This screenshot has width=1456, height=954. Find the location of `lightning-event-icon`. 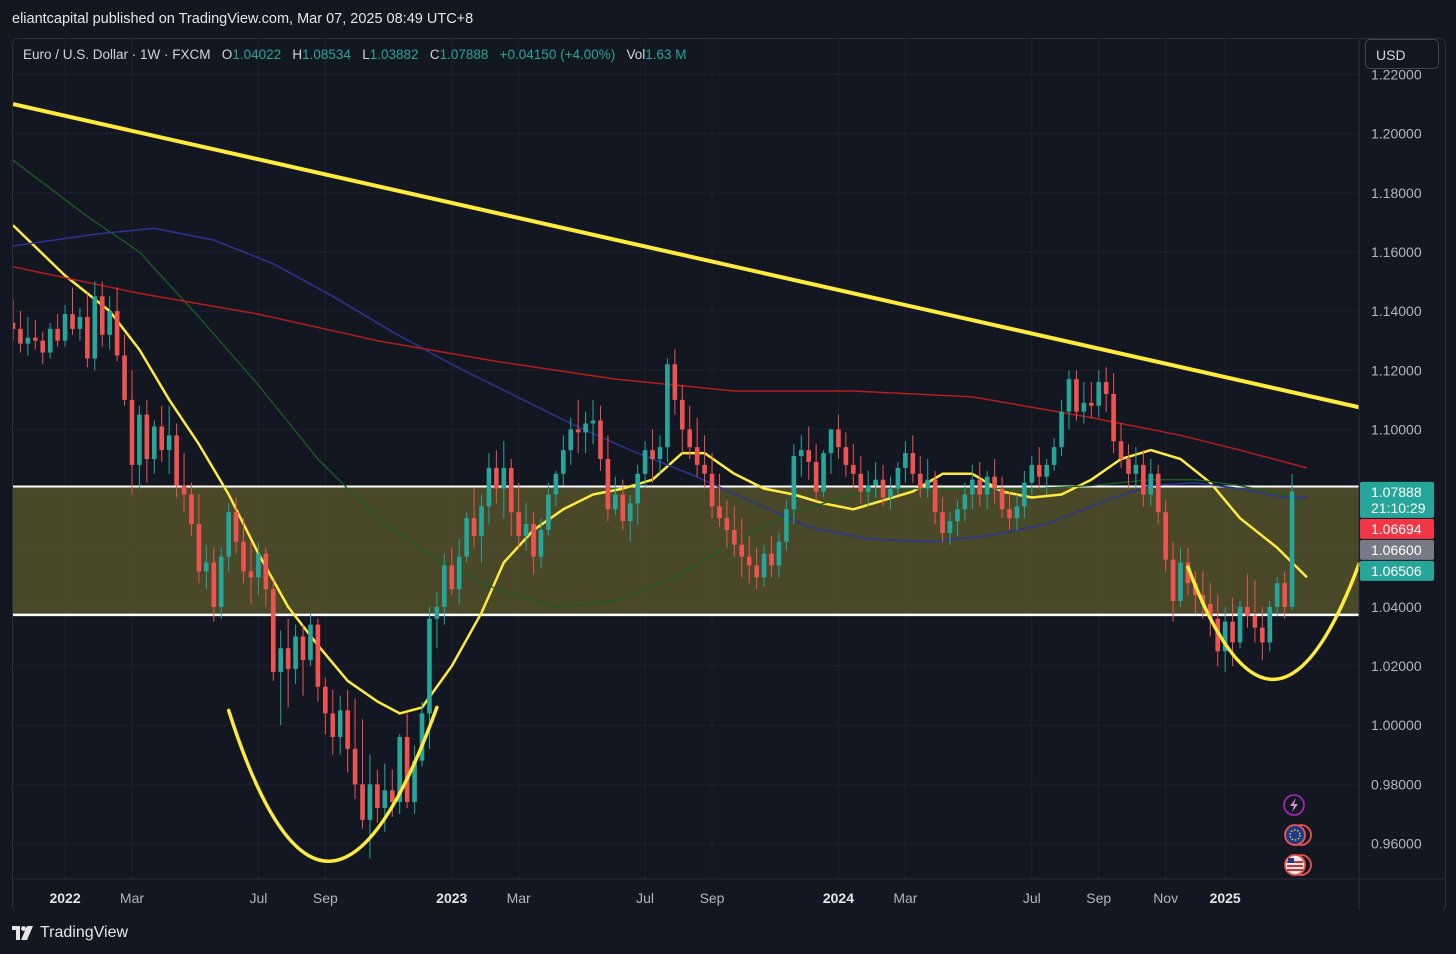

lightning-event-icon is located at coordinates (1294, 805).